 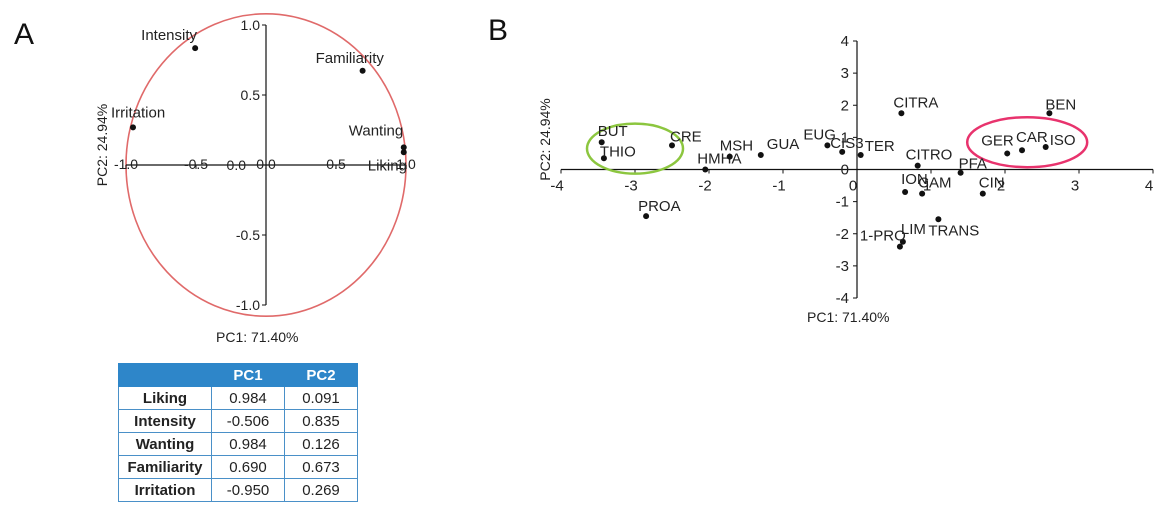 I want to click on data-label: BEN, so click(x=1060, y=104).